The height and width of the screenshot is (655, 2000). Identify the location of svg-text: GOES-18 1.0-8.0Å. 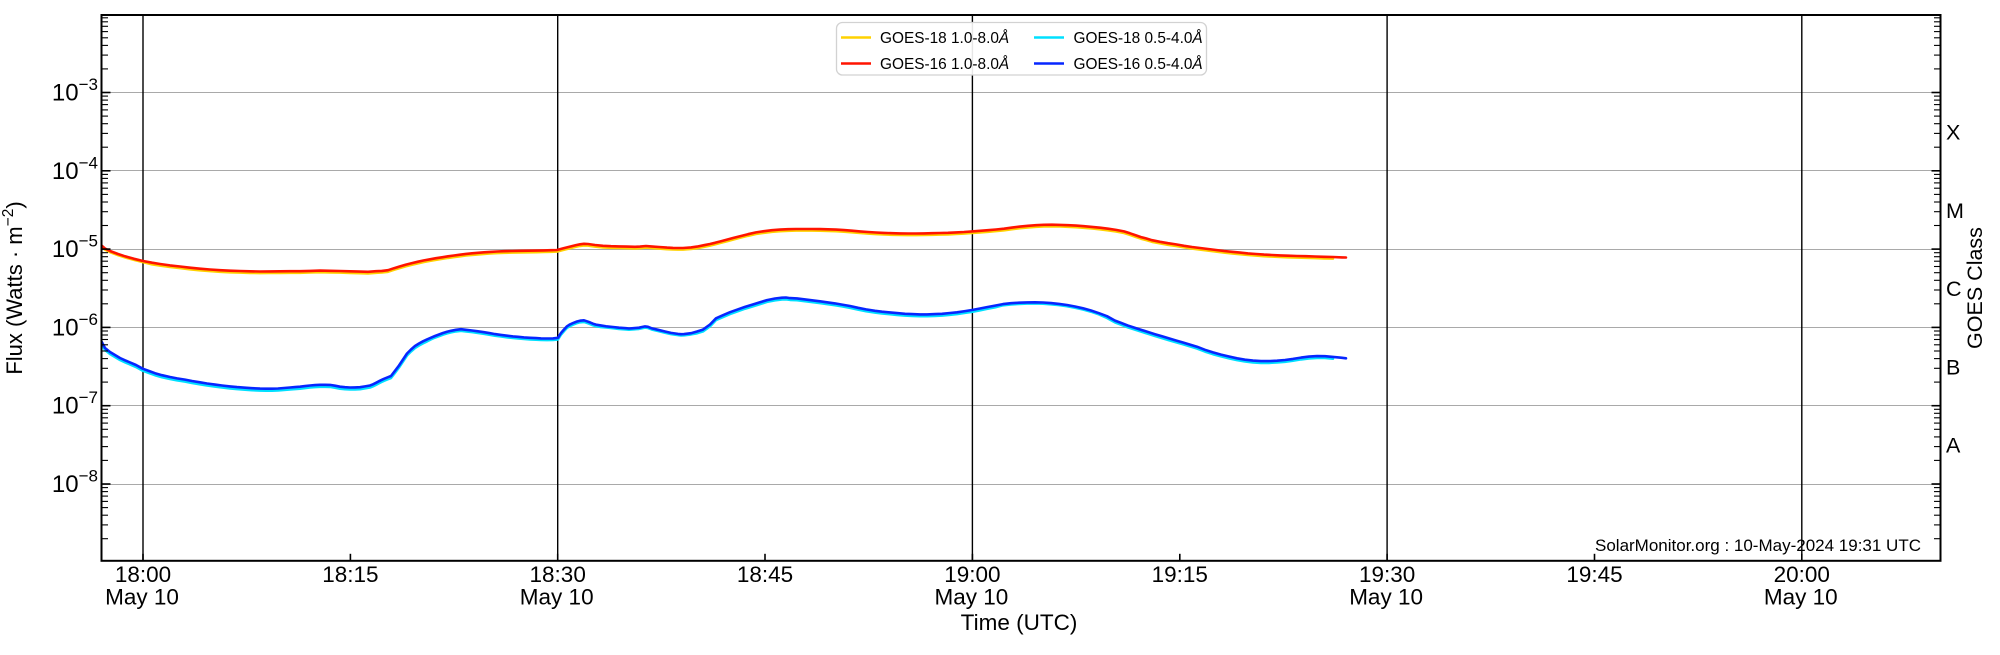
(944, 38).